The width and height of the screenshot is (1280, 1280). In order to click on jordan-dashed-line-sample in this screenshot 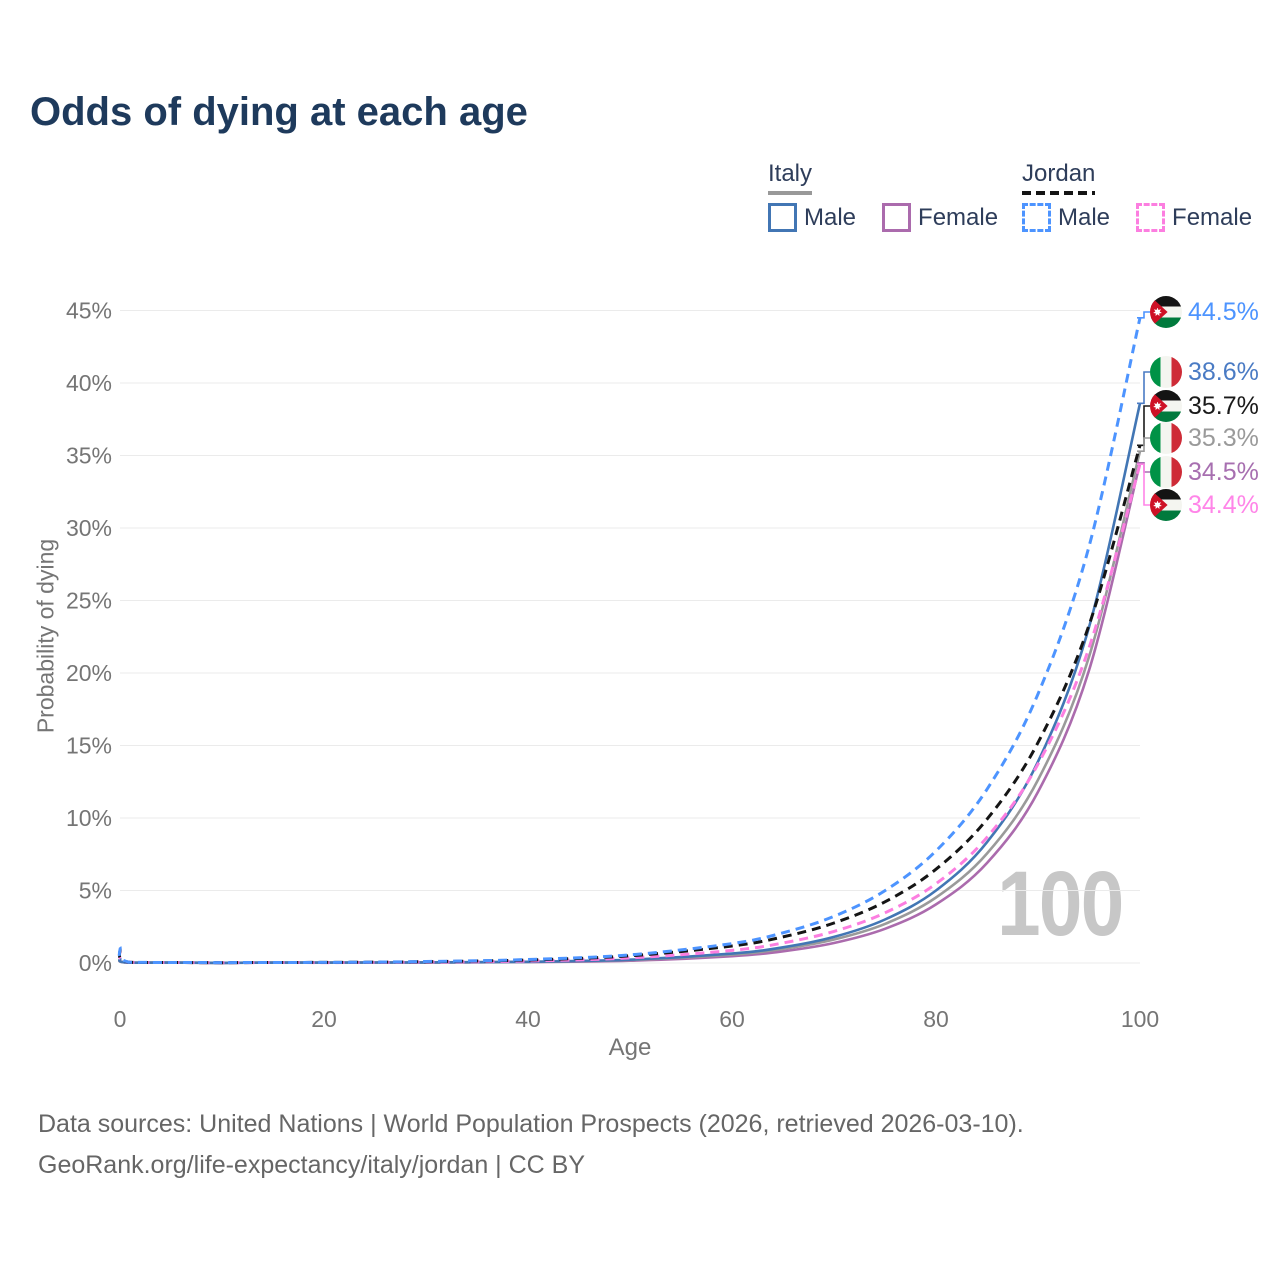, I will do `click(1059, 193)`.